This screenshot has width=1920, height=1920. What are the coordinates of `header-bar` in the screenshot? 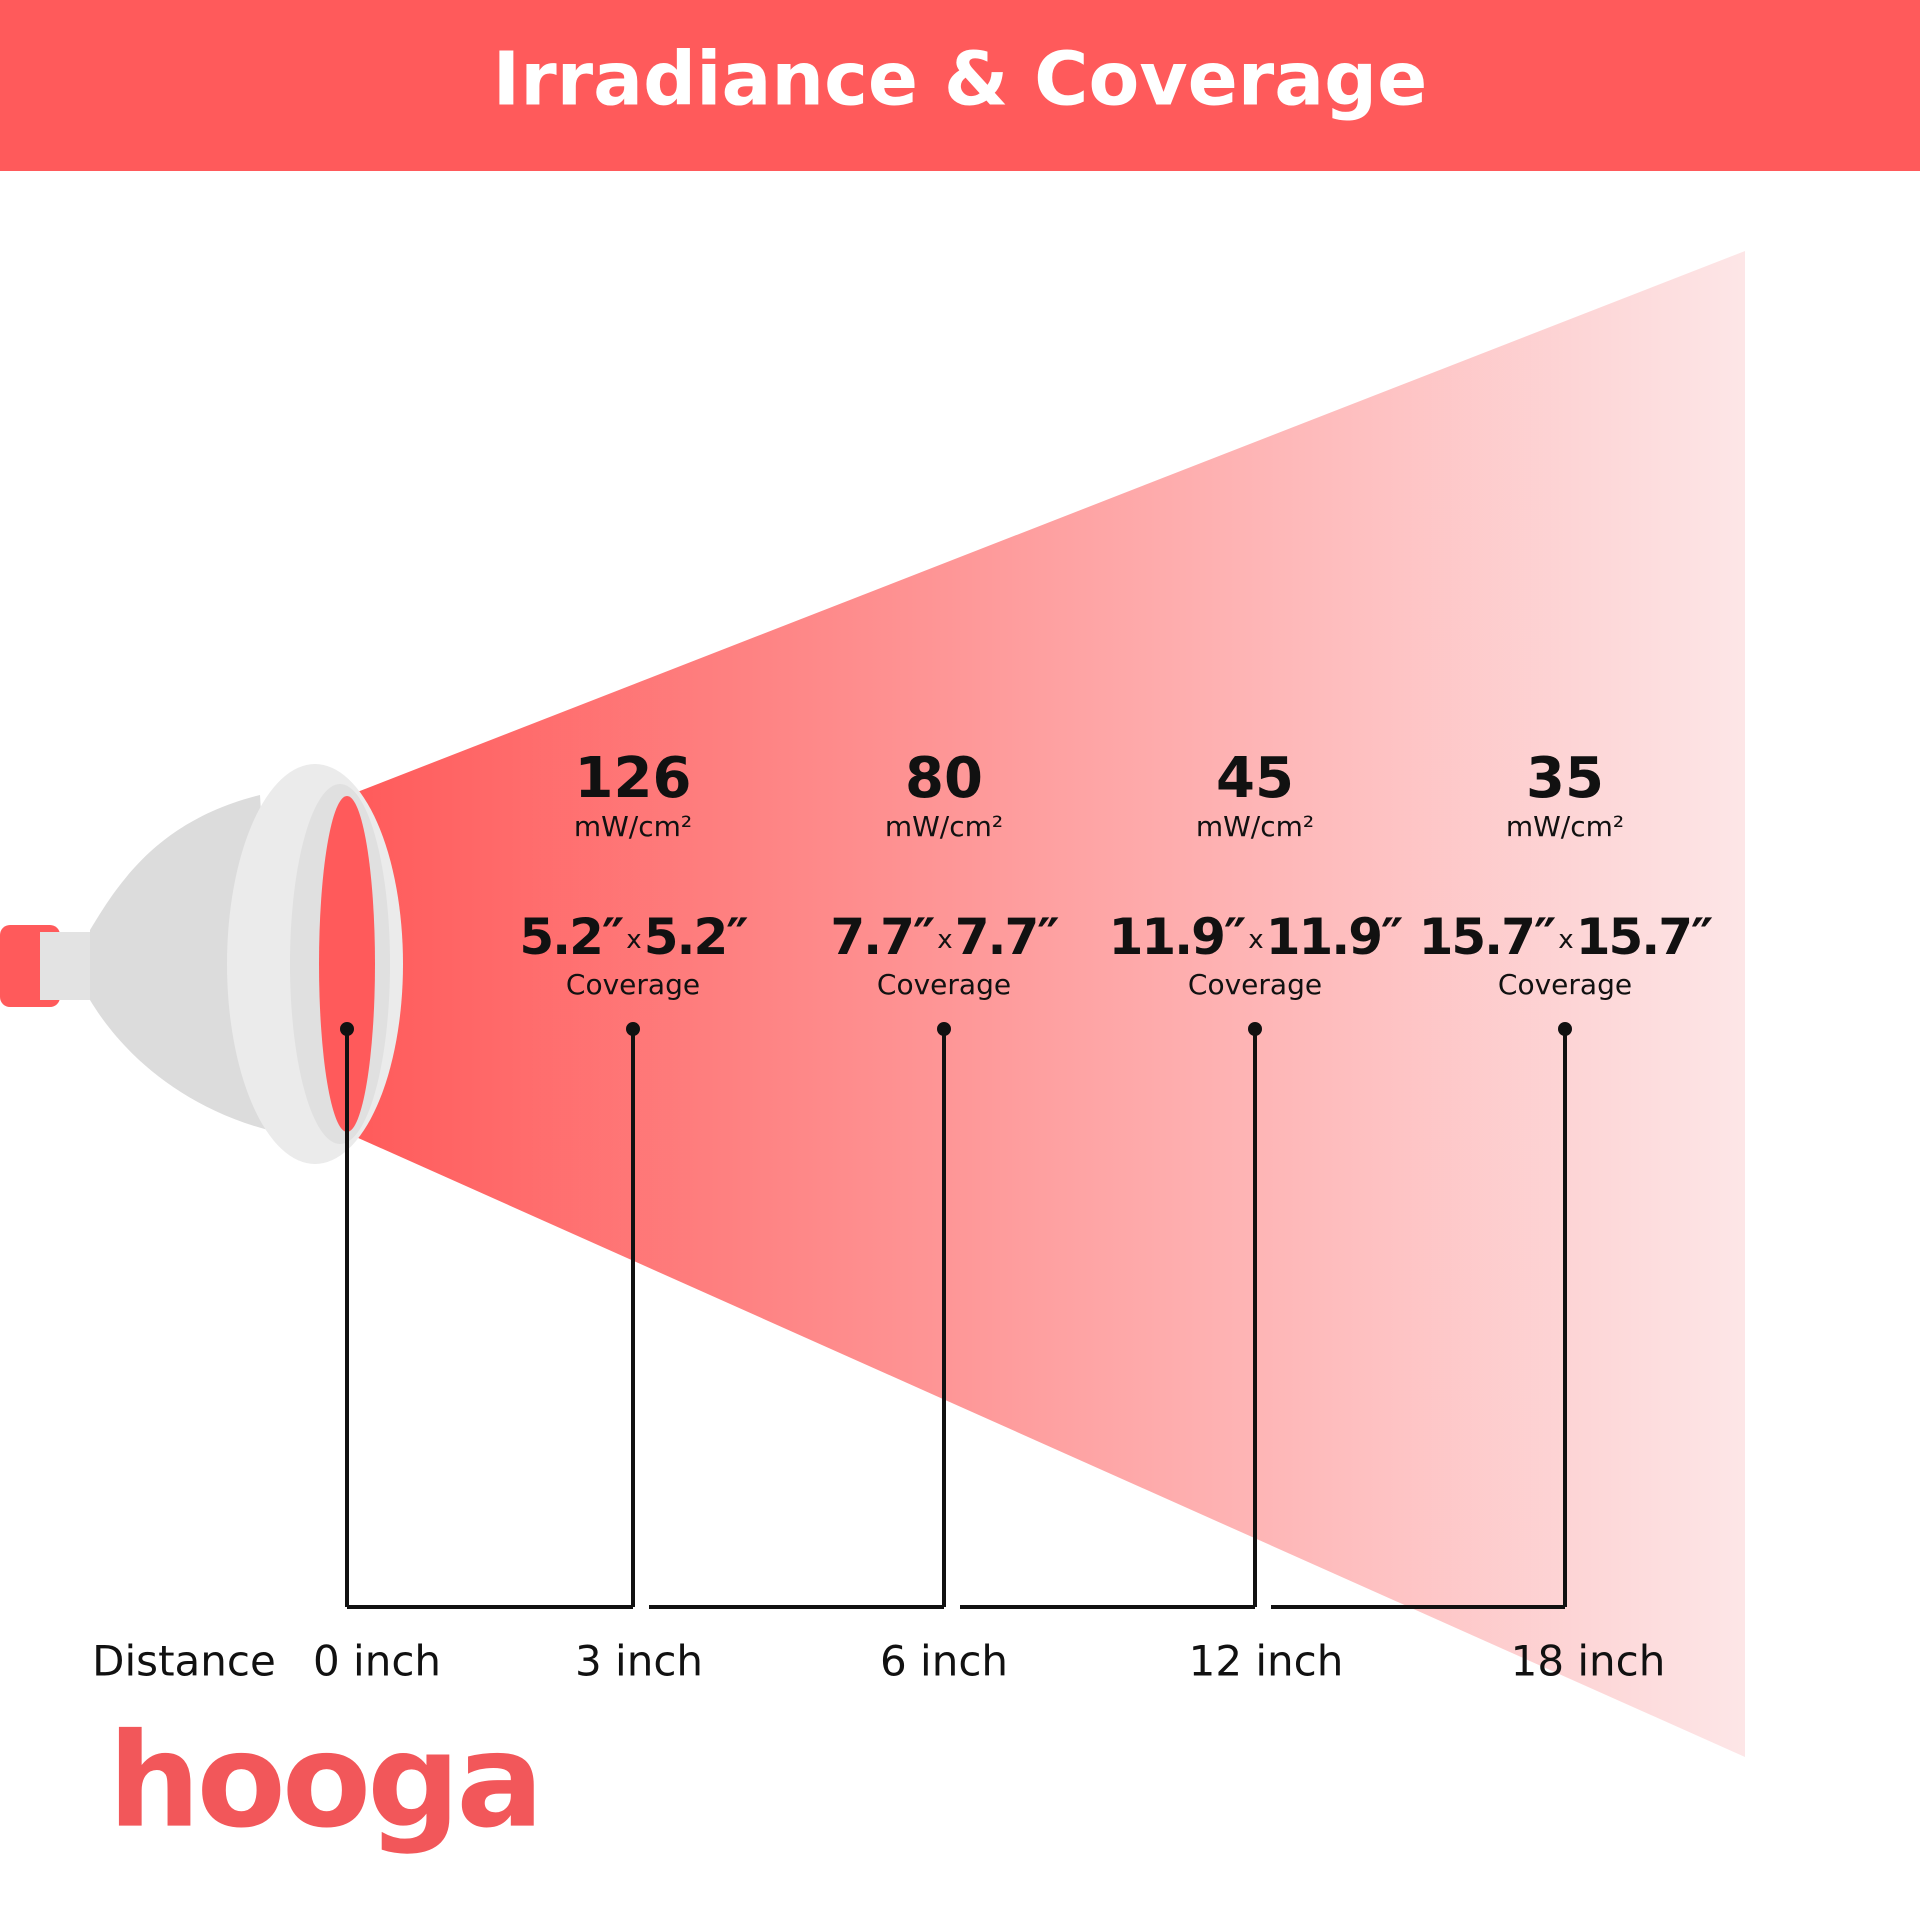 It's located at (960, 85).